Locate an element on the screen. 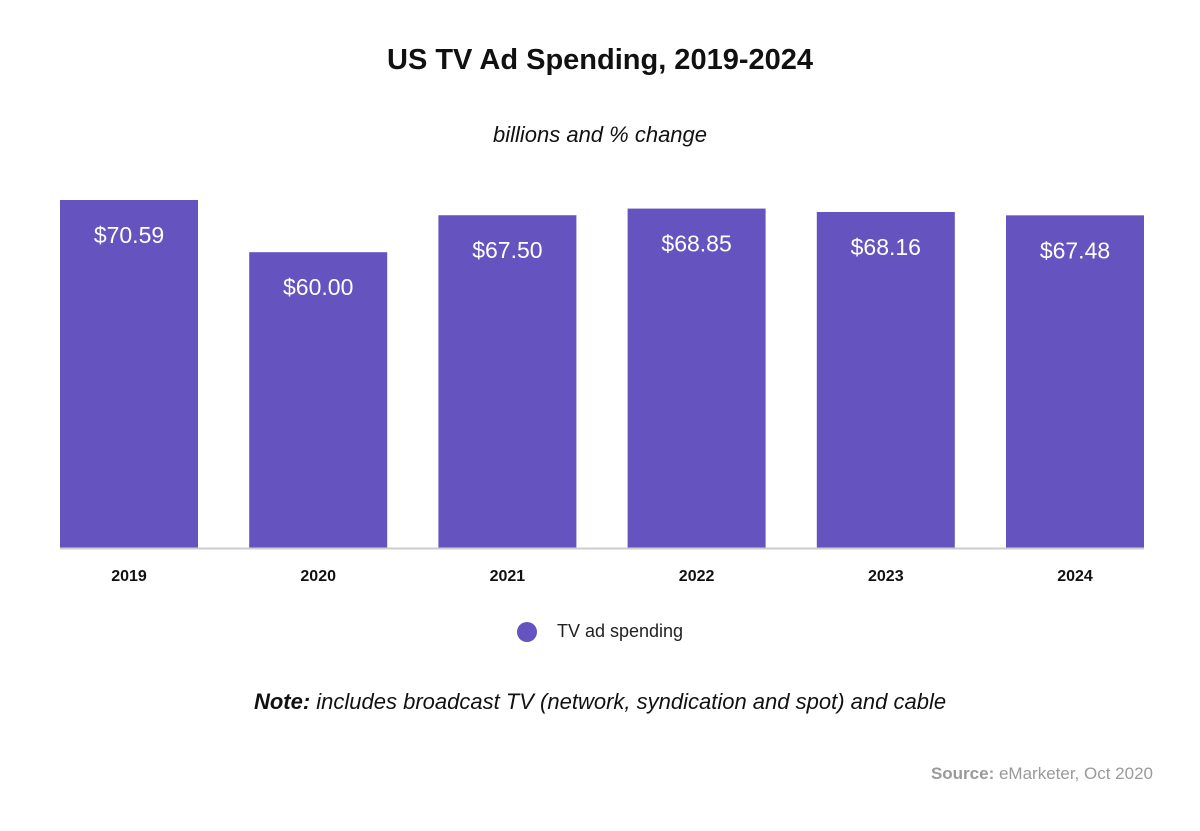 Image resolution: width=1200 pixels, height=831 pixels. chart-legend: TV ad spending is located at coordinates (600, 631).